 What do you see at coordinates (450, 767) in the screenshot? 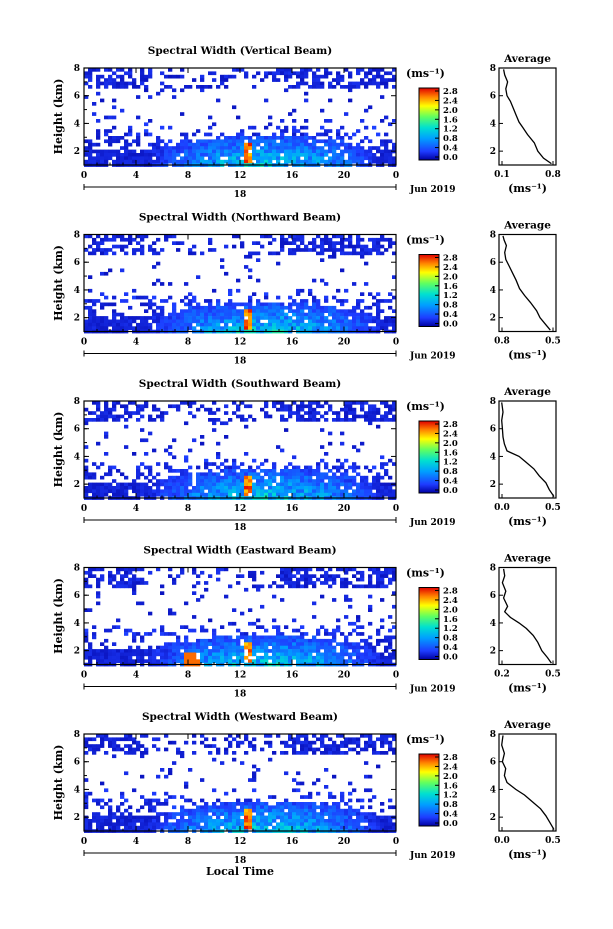
I see `colorbar-tick-label: 2.4` at bounding box center [450, 767].